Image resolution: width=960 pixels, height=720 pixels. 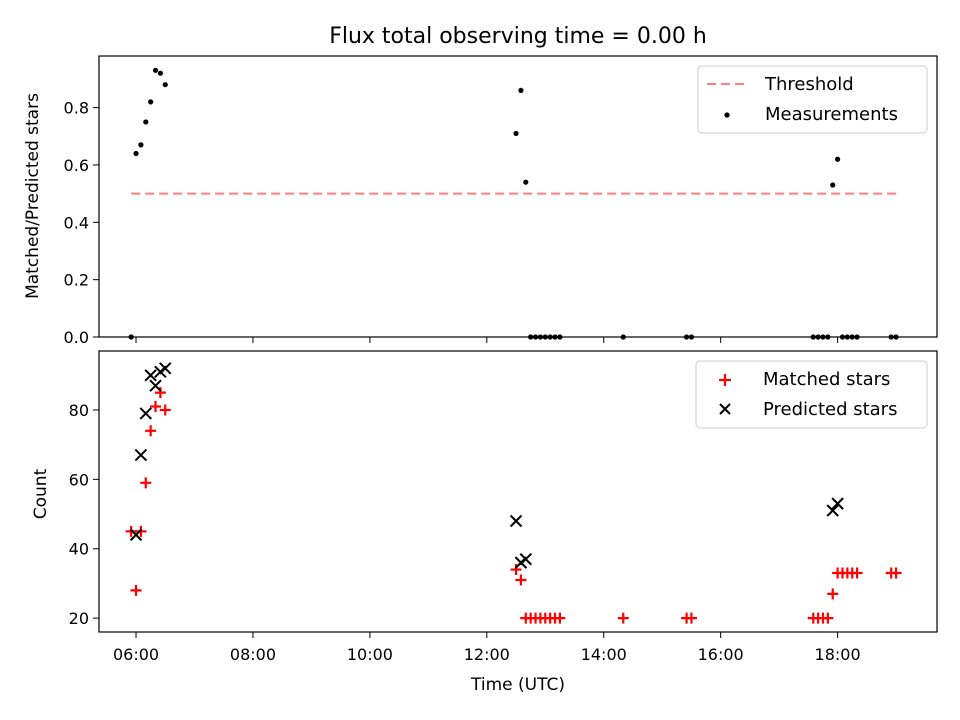 I want to click on legend-matched-swatch, so click(x=725, y=380).